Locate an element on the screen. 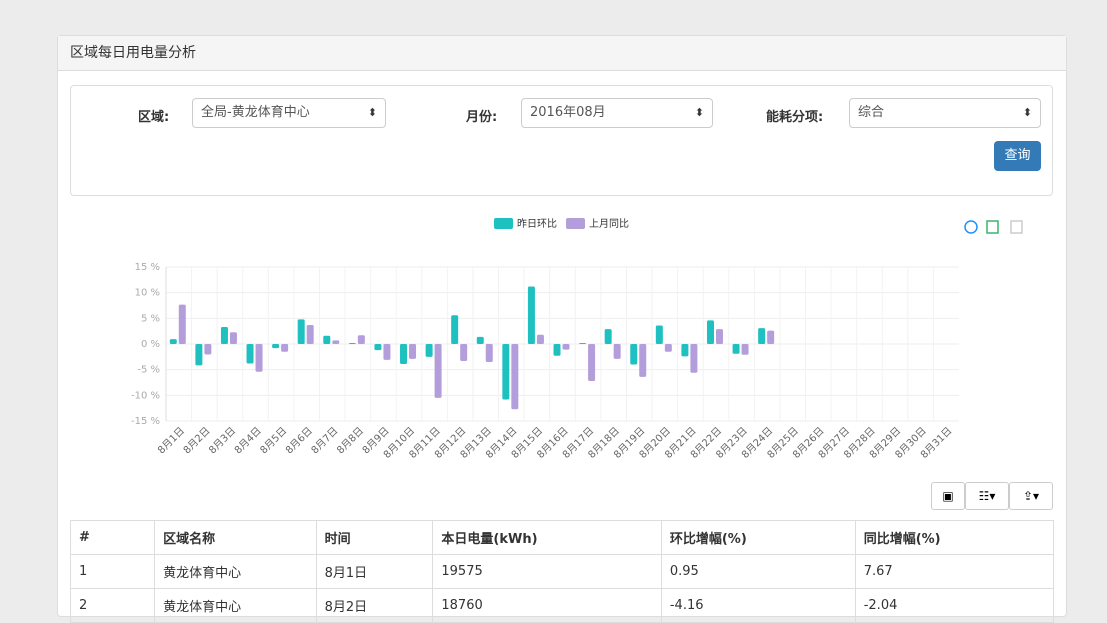 The width and height of the screenshot is (1107, 623). export-button: ⇪▾ is located at coordinates (1031, 496).